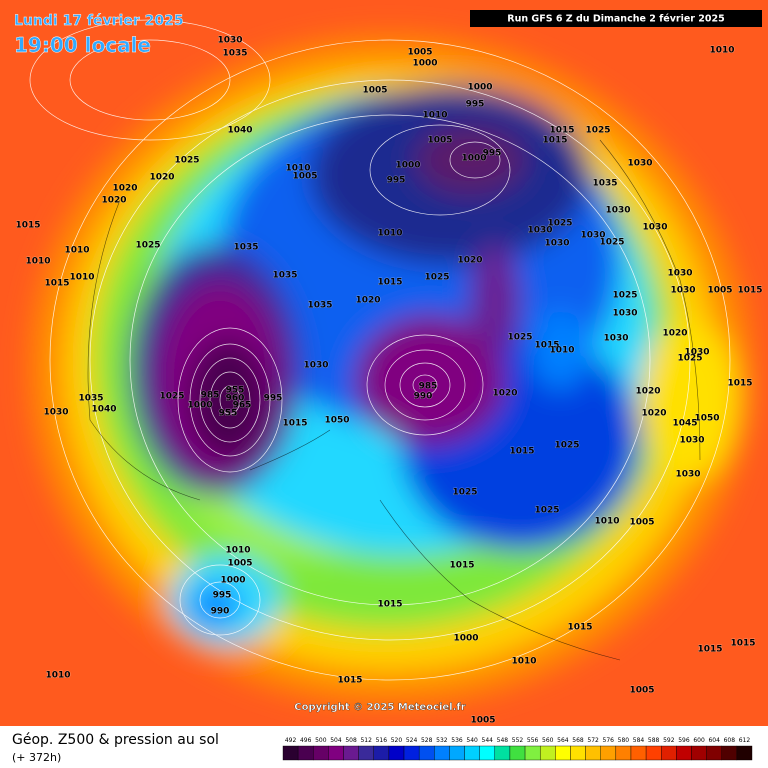 Image resolution: width=768 pixels, height=768 pixels. Describe the element at coordinates (654, 740) in the screenshot. I see `colorbar-label: 588` at that location.